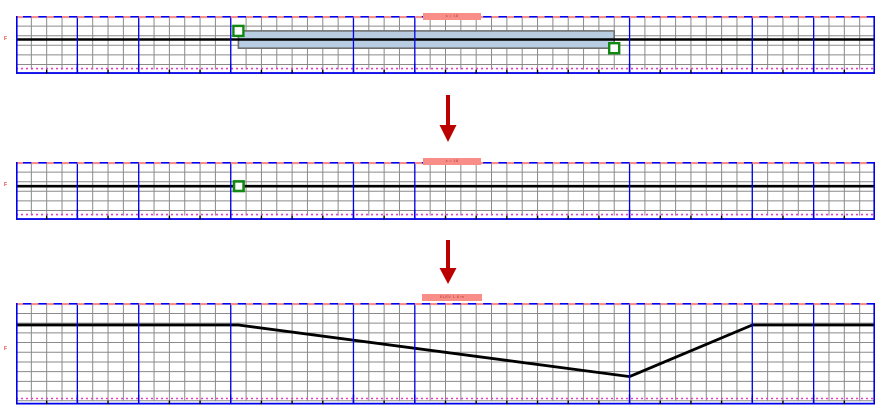 This screenshot has height=420, width=891. Describe the element at coordinates (452, 161) in the screenshot. I see `panel-2-title-chip: s = 18` at that location.